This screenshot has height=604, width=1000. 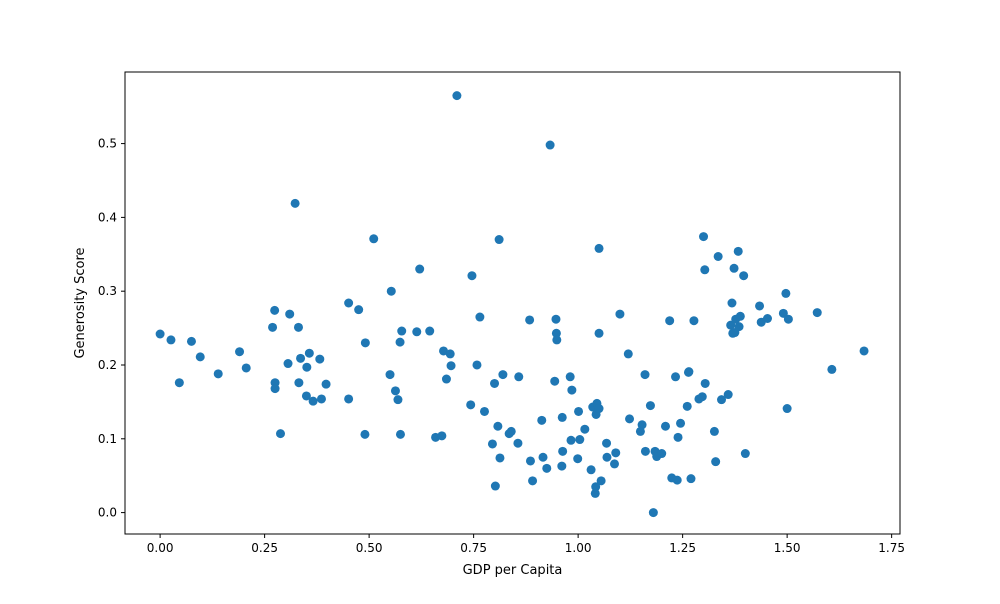 What do you see at coordinates (473, 548) in the screenshot?
I see `x-tick-label: 0.75` at bounding box center [473, 548].